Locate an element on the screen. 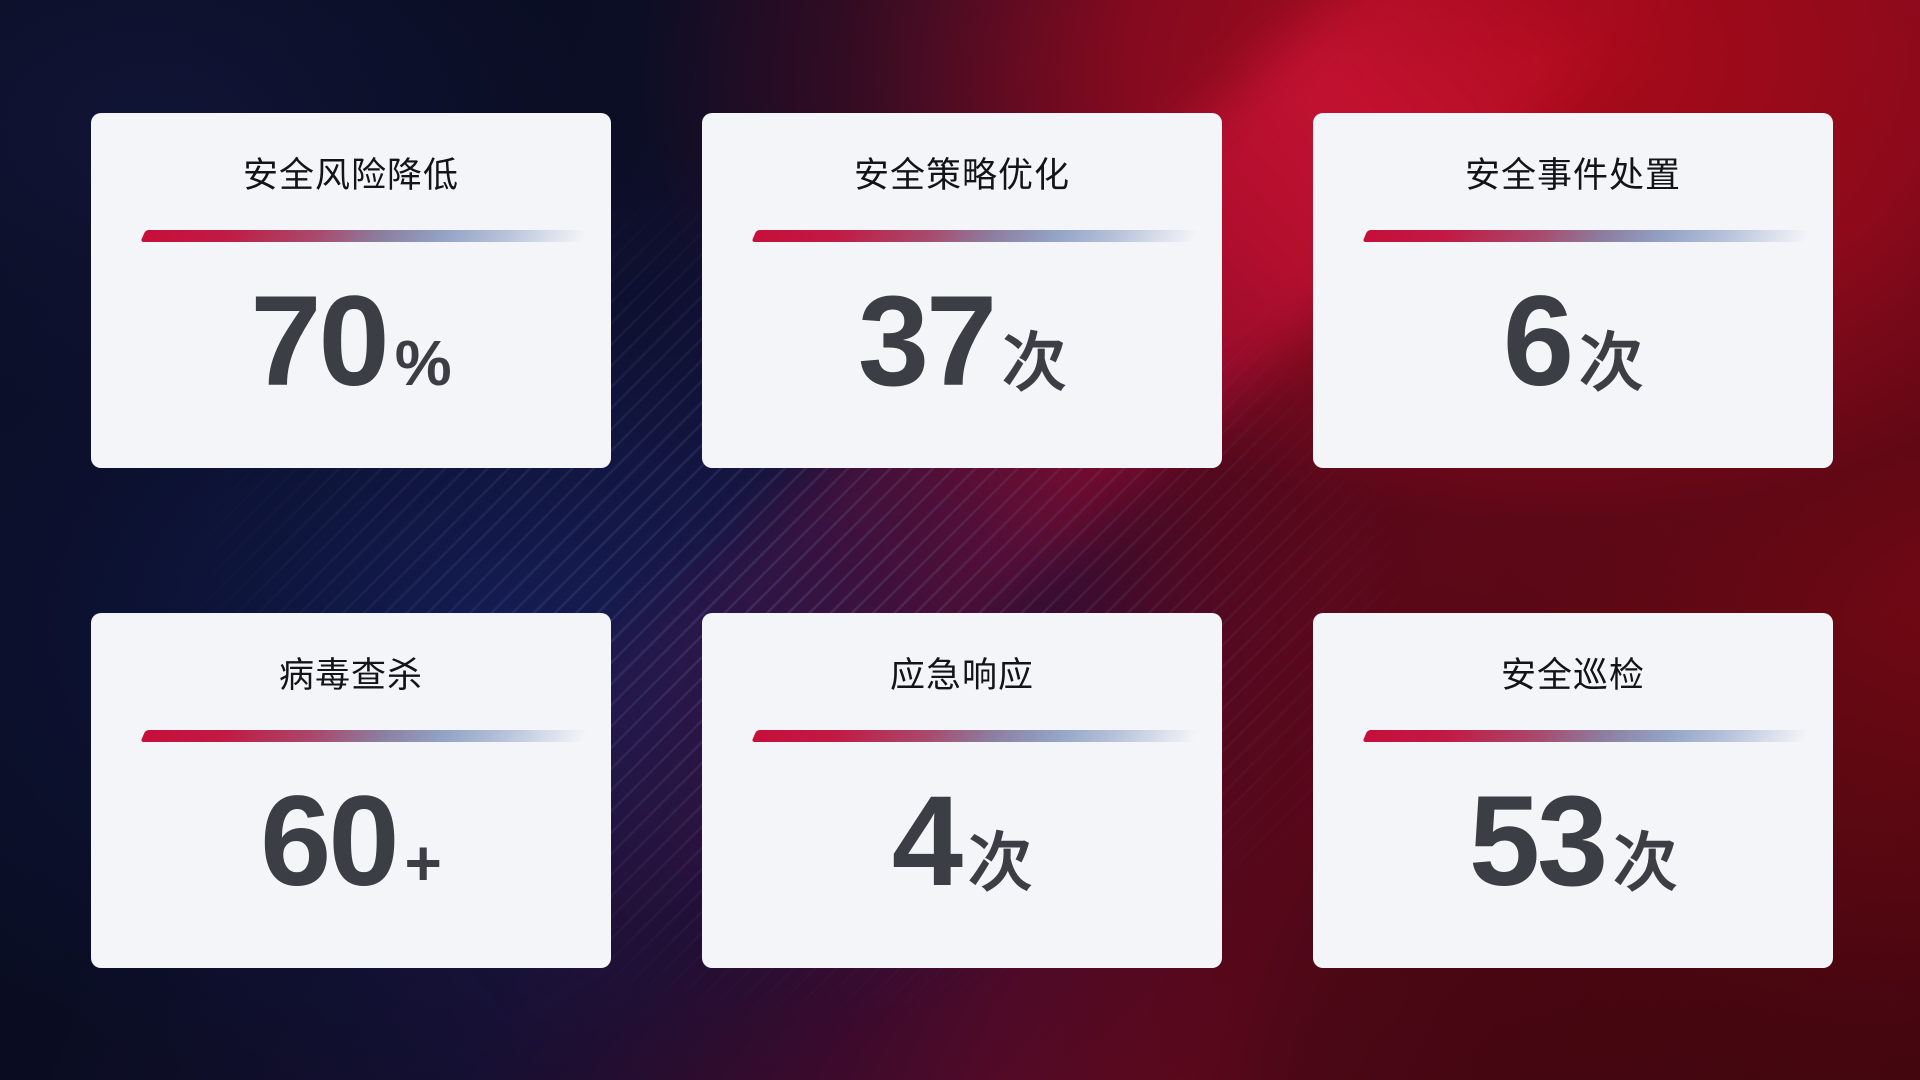 Image resolution: width=1920 pixels, height=1080 pixels. stat-card-value: 70 % is located at coordinates (351, 342).